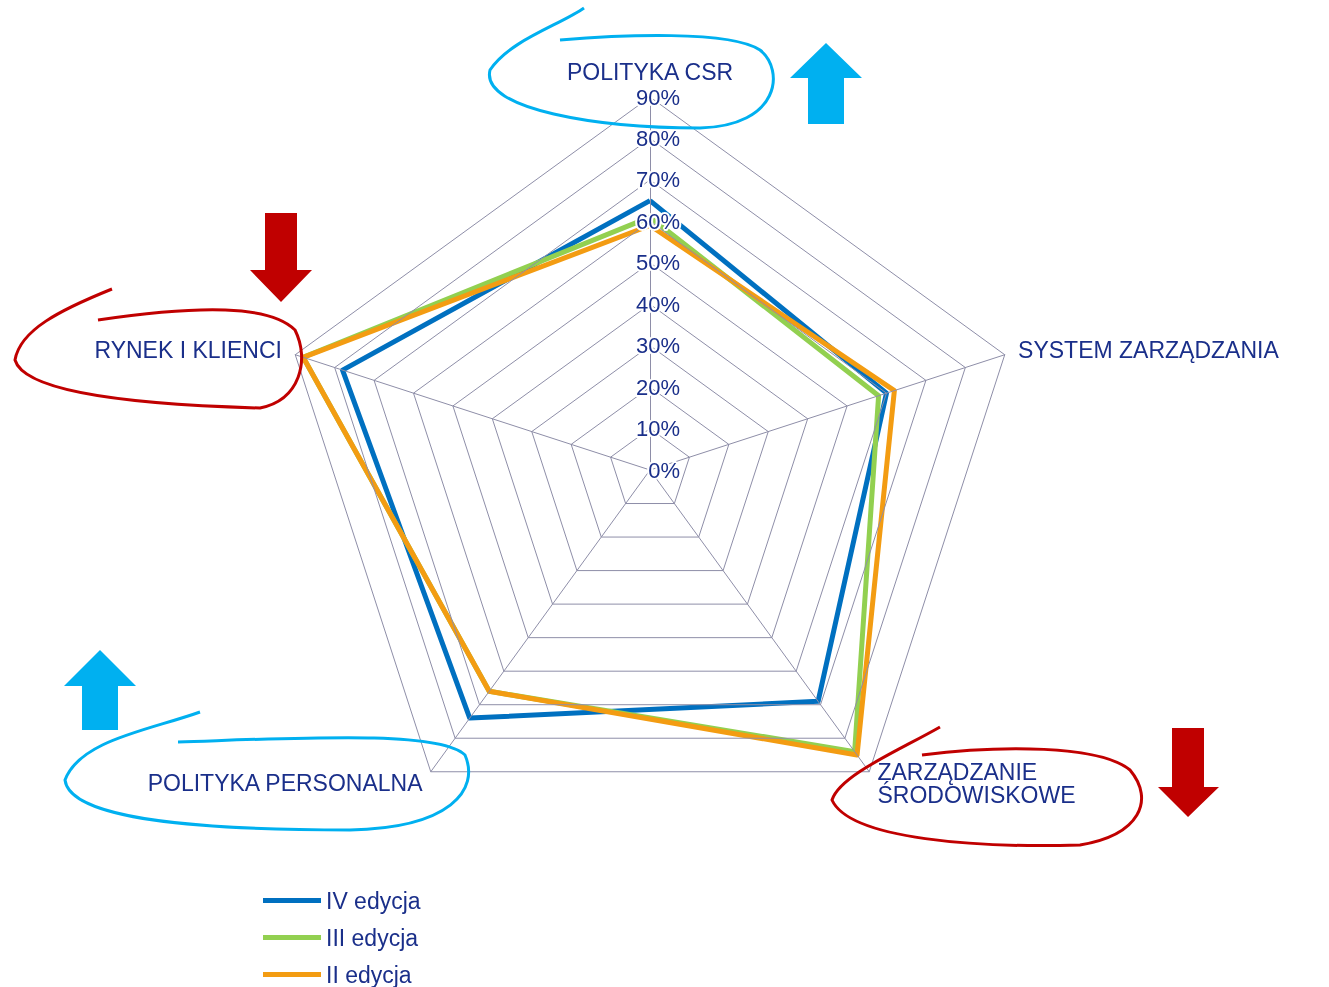 The height and width of the screenshot is (987, 1329). What do you see at coordinates (657, 304) in the screenshot?
I see `y-tick-label: 40%` at bounding box center [657, 304].